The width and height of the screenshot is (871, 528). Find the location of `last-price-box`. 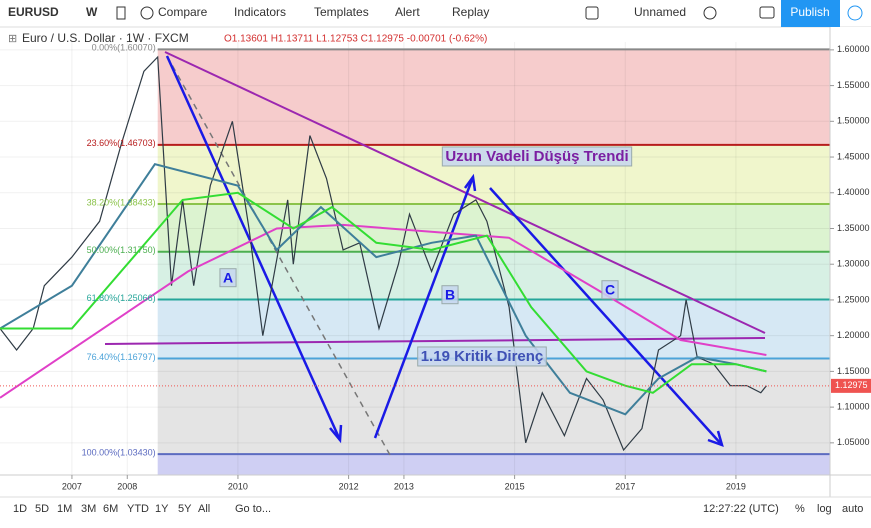

last-price-box is located at coordinates (851, 385).